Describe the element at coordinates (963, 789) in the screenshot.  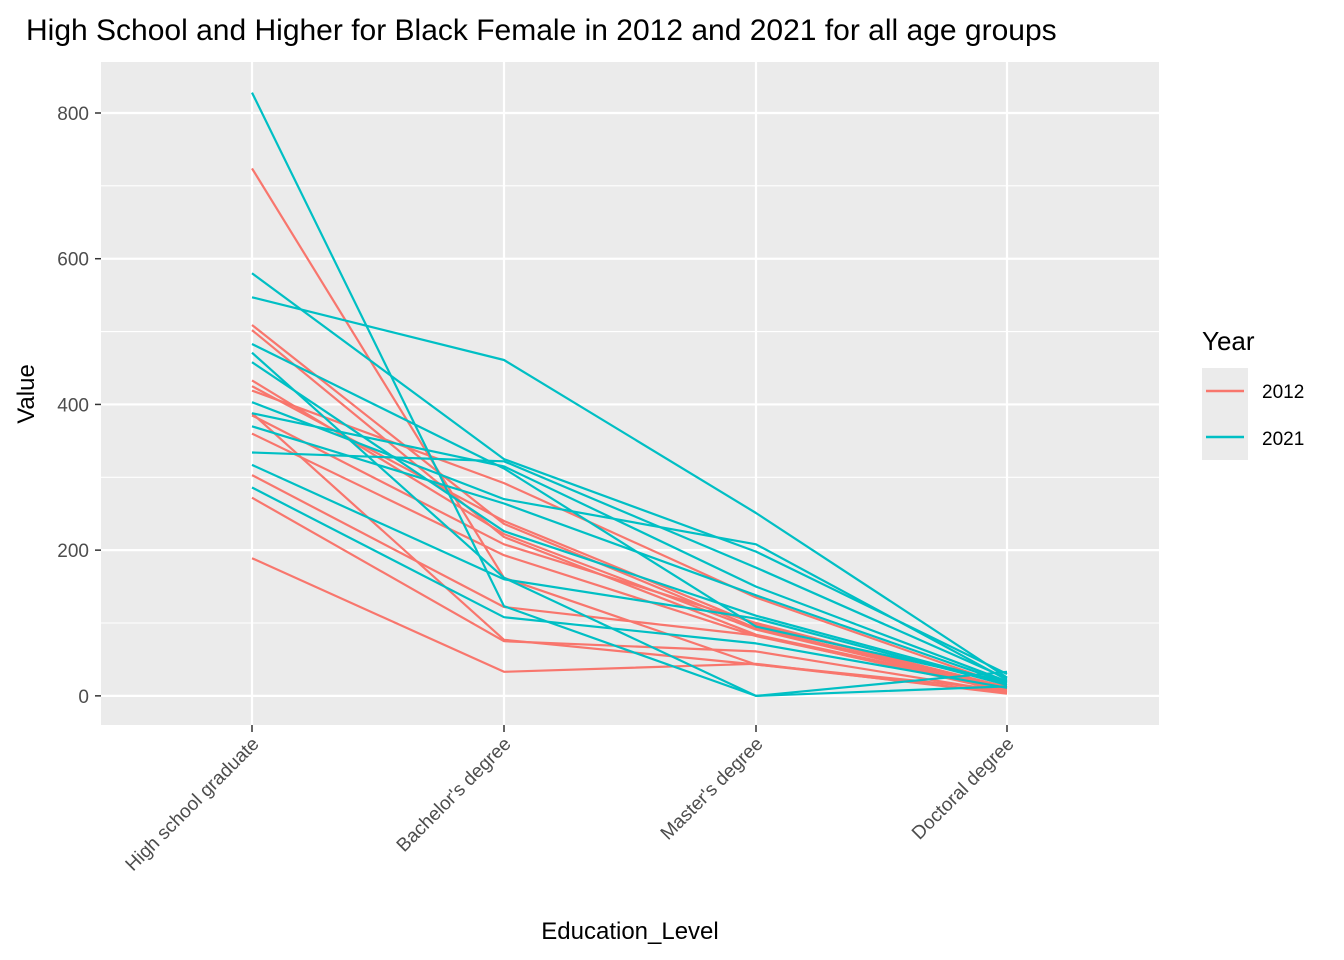
I see `x-tick-label: Doctoral degree` at that location.